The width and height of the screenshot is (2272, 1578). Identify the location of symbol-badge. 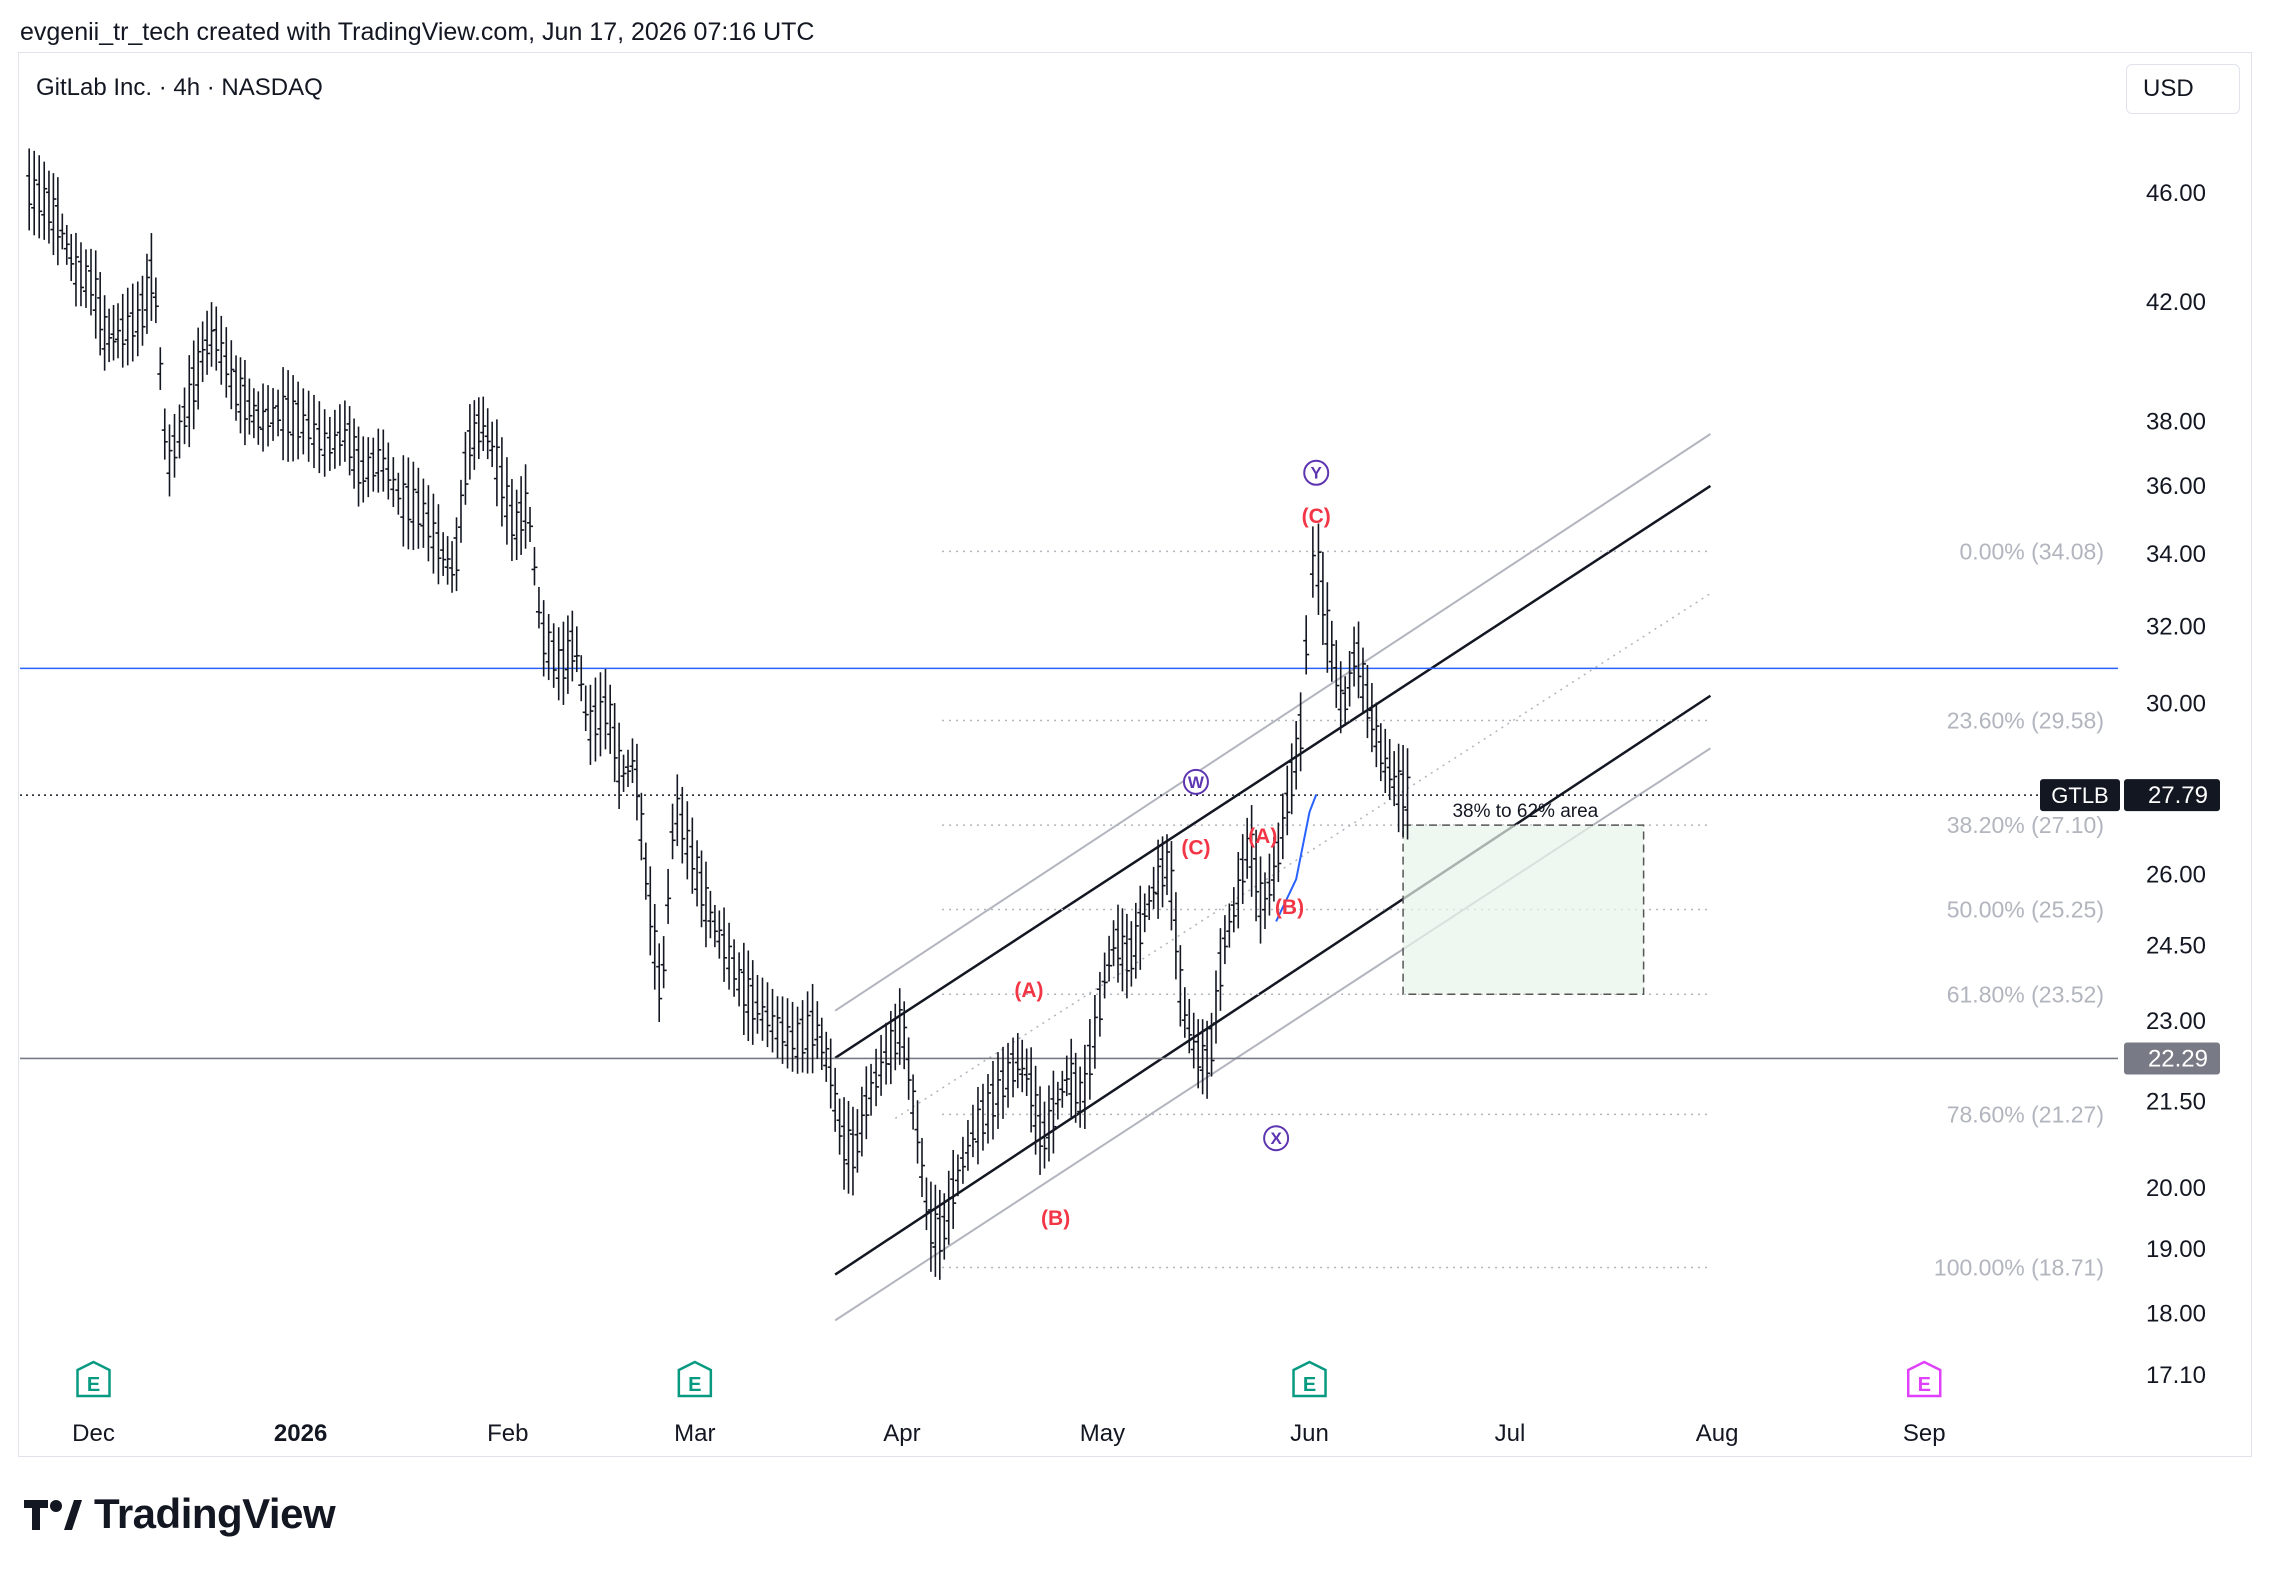
(2080, 795).